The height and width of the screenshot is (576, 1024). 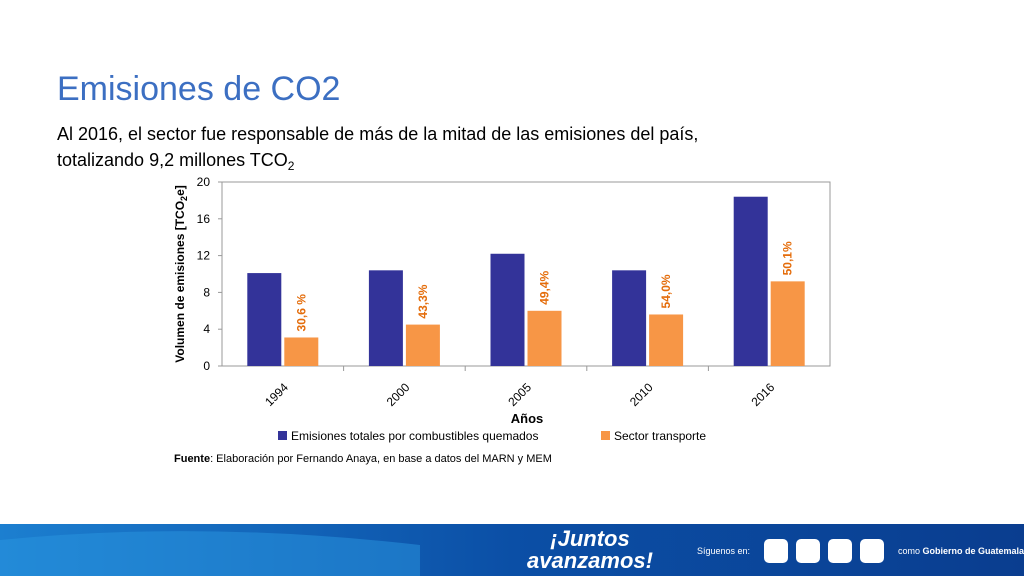 I want to click on y-tick-label: 0, so click(x=206, y=366).